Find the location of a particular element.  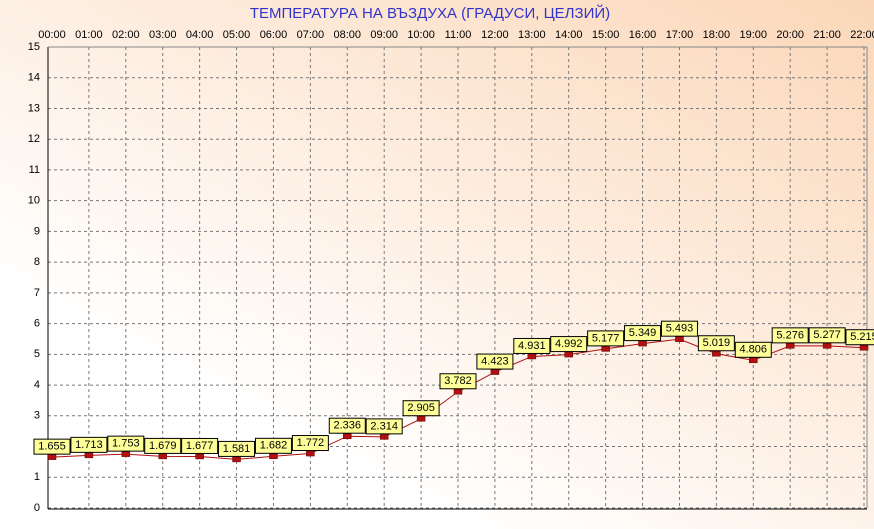

y-tick-label: 4 is located at coordinates (37, 385).